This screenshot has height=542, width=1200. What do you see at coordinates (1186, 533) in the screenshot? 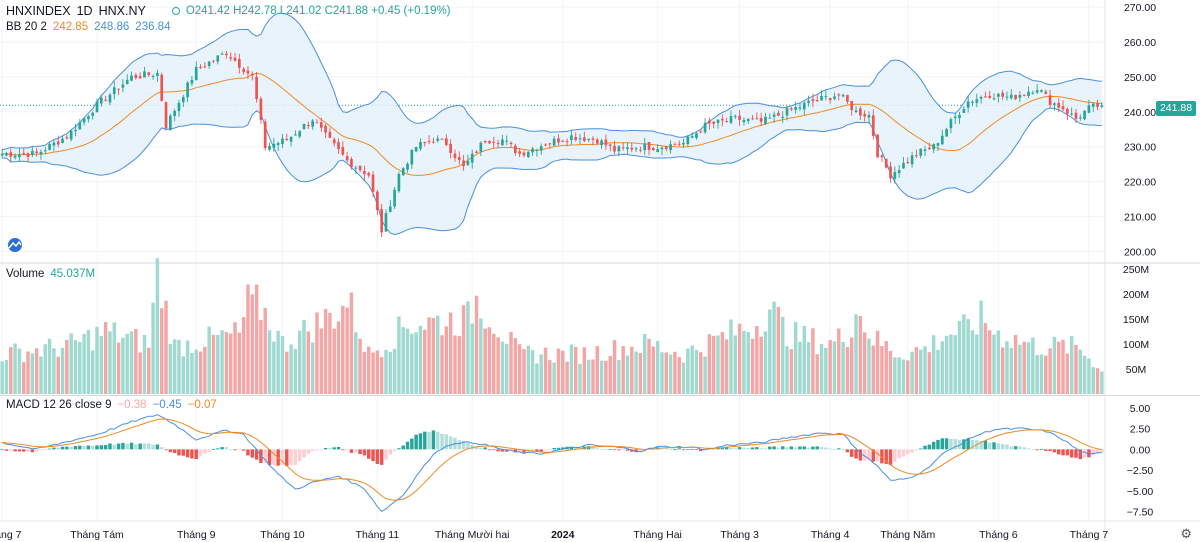
I see `settings-gear-icon: ⚙` at bounding box center [1186, 533].